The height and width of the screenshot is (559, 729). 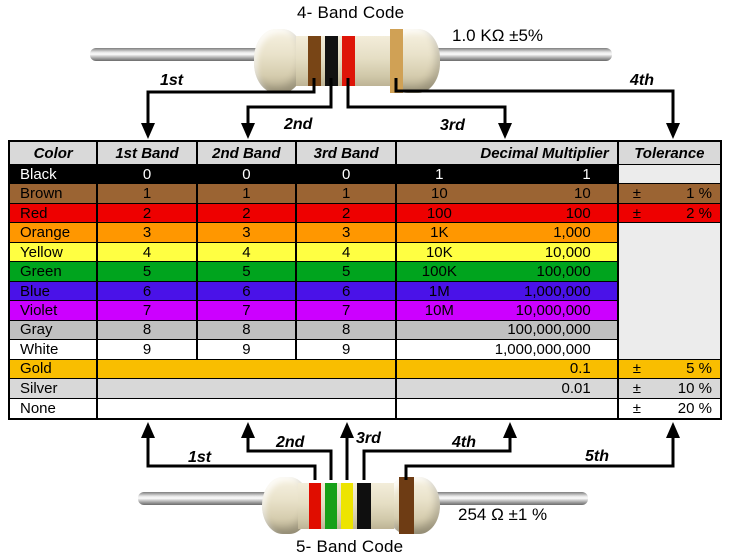 What do you see at coordinates (669, 389) in the screenshot?
I see `tolerance-cell: ±10 %` at bounding box center [669, 389].